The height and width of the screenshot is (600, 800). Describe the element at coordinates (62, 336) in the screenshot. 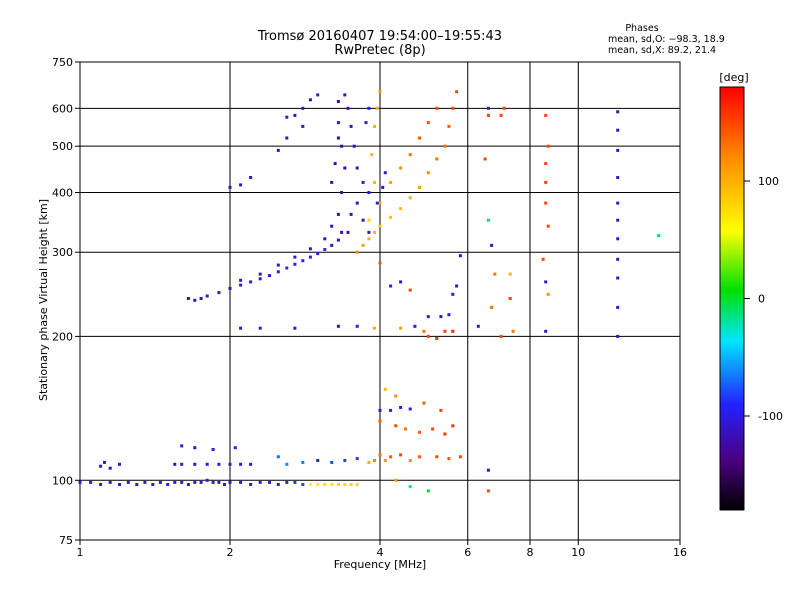

I see `y-tick-label: 200` at that location.